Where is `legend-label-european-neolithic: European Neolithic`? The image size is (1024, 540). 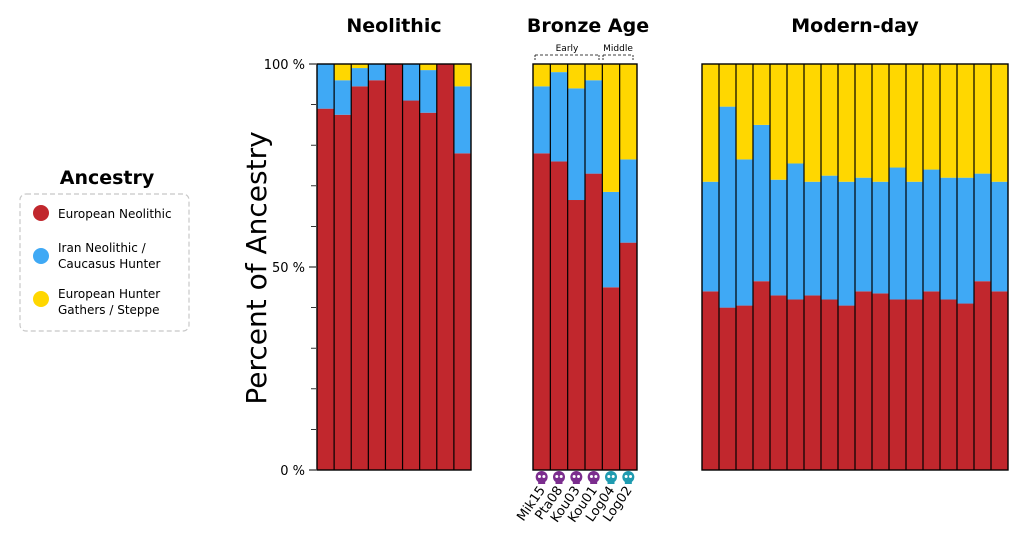
legend-label-european-neolithic: European Neolithic is located at coordinates (115, 214).